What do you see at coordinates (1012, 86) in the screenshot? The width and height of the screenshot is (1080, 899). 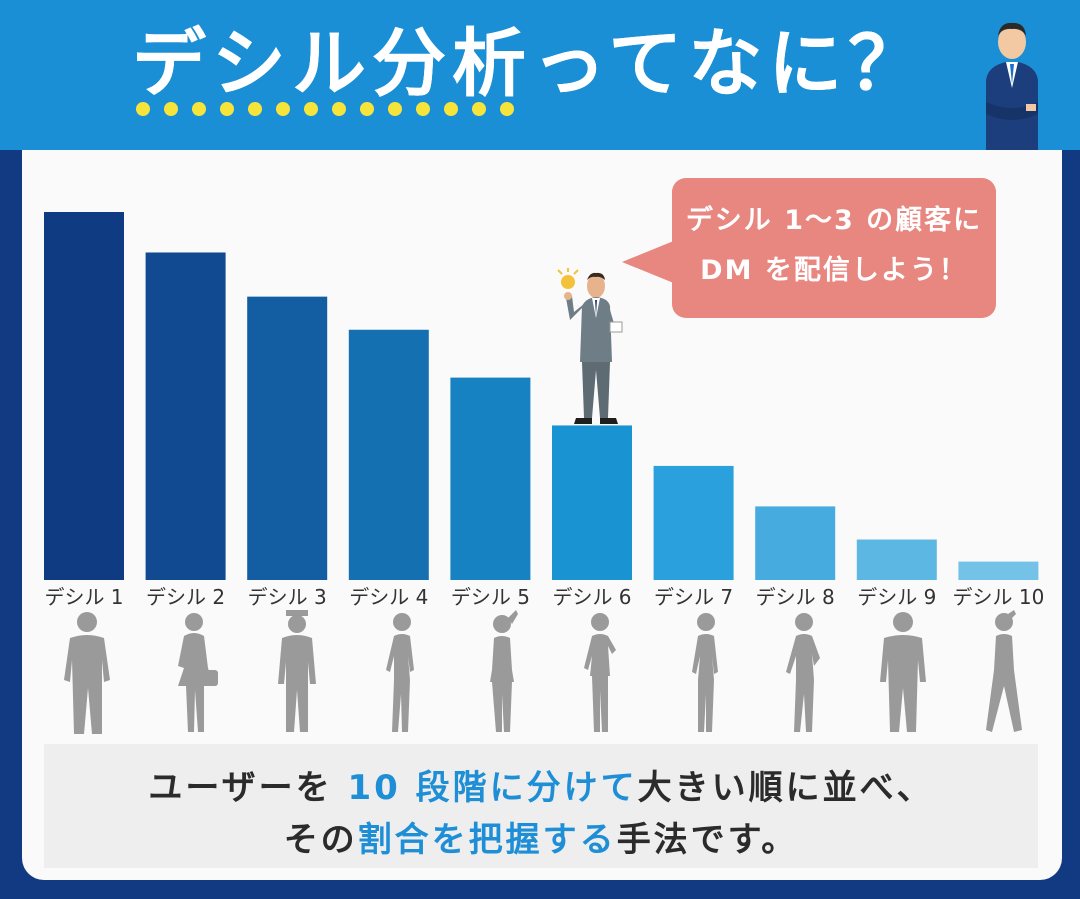 I see `businessman-crossed-arms-icon` at bounding box center [1012, 86].